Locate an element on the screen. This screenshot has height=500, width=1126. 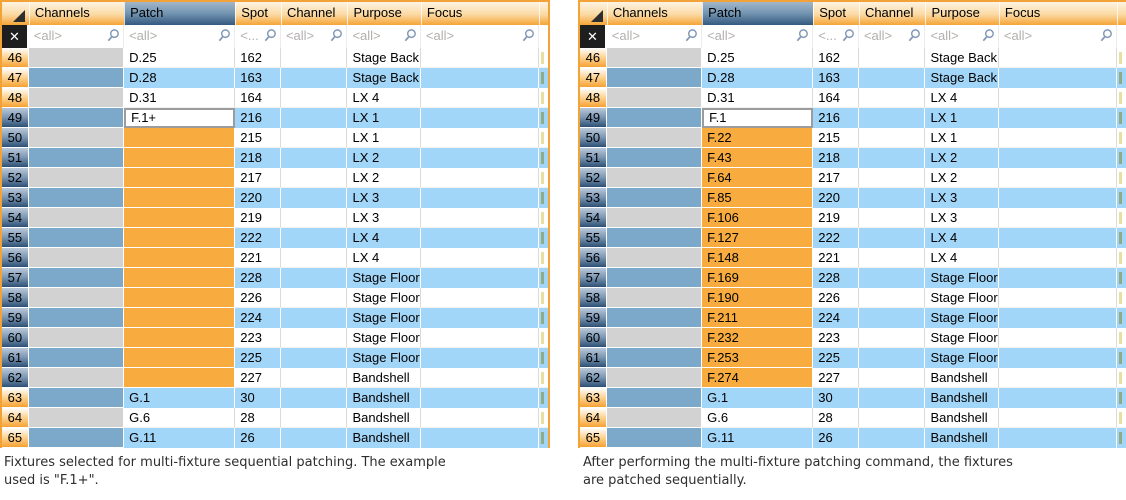
patch-cell: F.253 is located at coordinates (758, 358).